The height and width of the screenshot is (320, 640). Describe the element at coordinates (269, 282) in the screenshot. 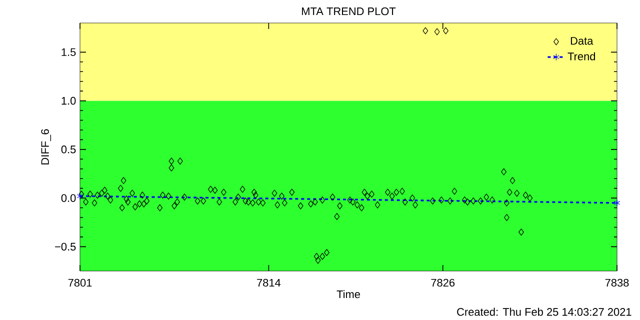

I see `x-tick-label: 7814` at that location.